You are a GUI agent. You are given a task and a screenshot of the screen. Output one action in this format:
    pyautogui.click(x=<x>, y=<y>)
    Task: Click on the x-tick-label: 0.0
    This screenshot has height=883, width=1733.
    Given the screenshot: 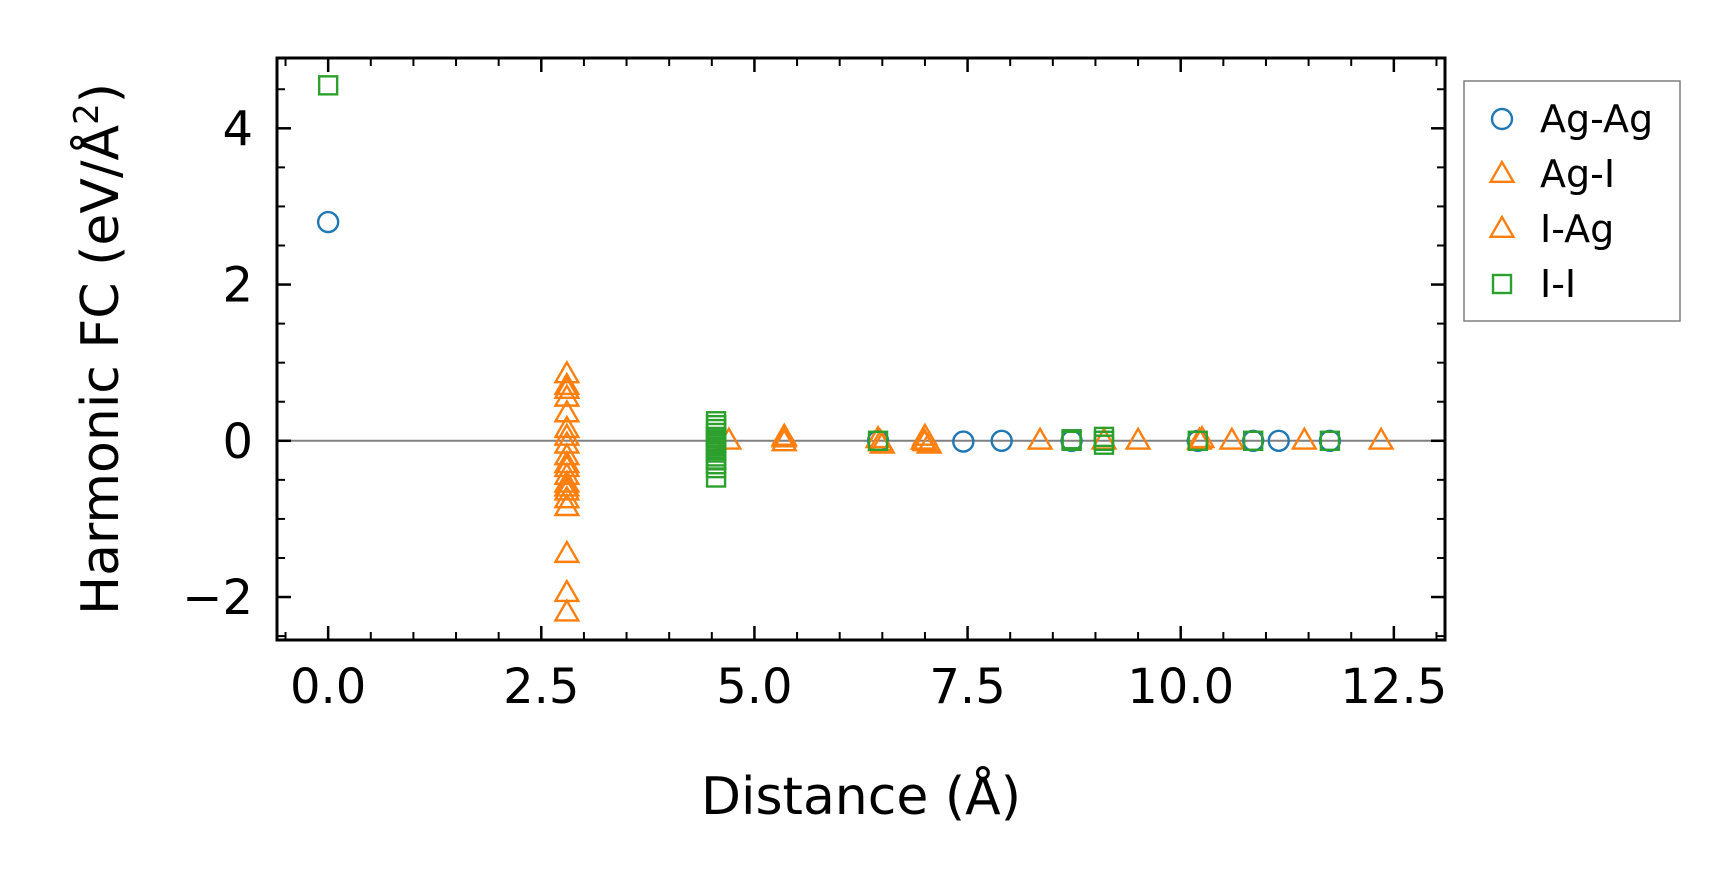 What is the action you would take?
    pyautogui.click(x=328, y=687)
    